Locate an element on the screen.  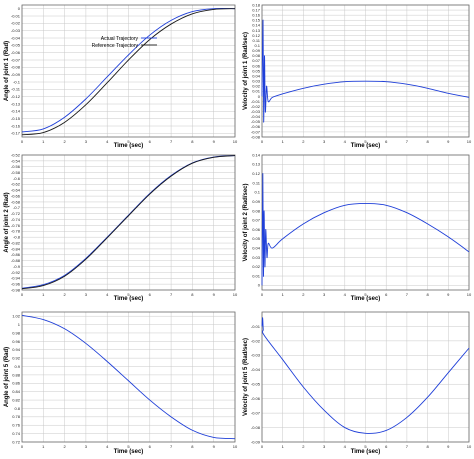
y-tick-label: -0.04 is located at coordinates (16, 37).